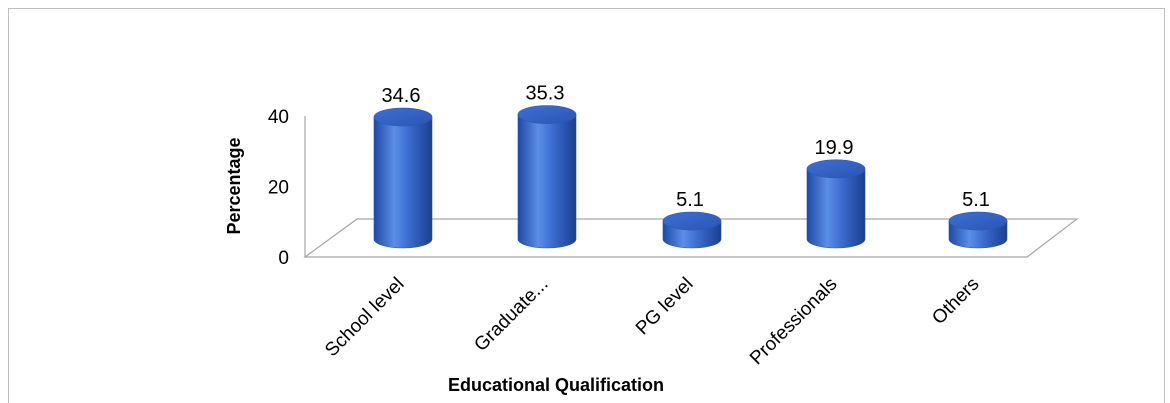 The width and height of the screenshot is (1170, 403). I want to click on x-axis-title: Educational Qualification, so click(556, 385).